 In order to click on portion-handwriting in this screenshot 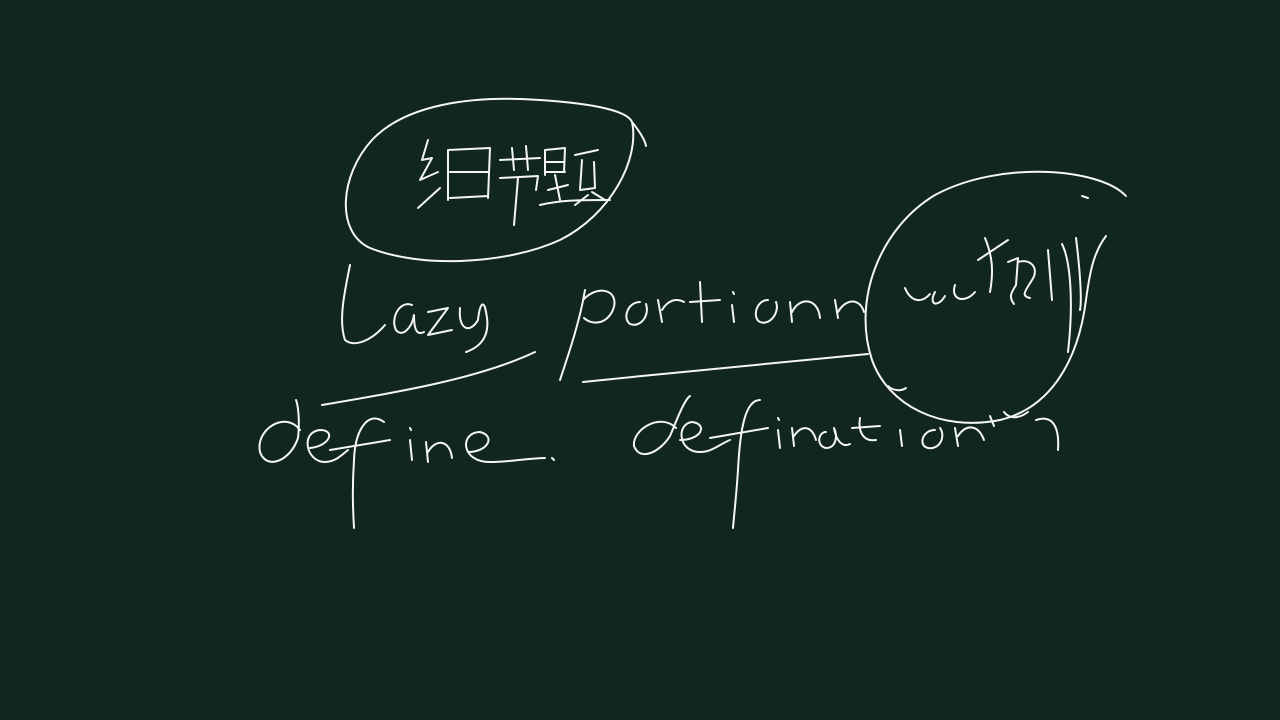, I will do `click(712, 331)`.